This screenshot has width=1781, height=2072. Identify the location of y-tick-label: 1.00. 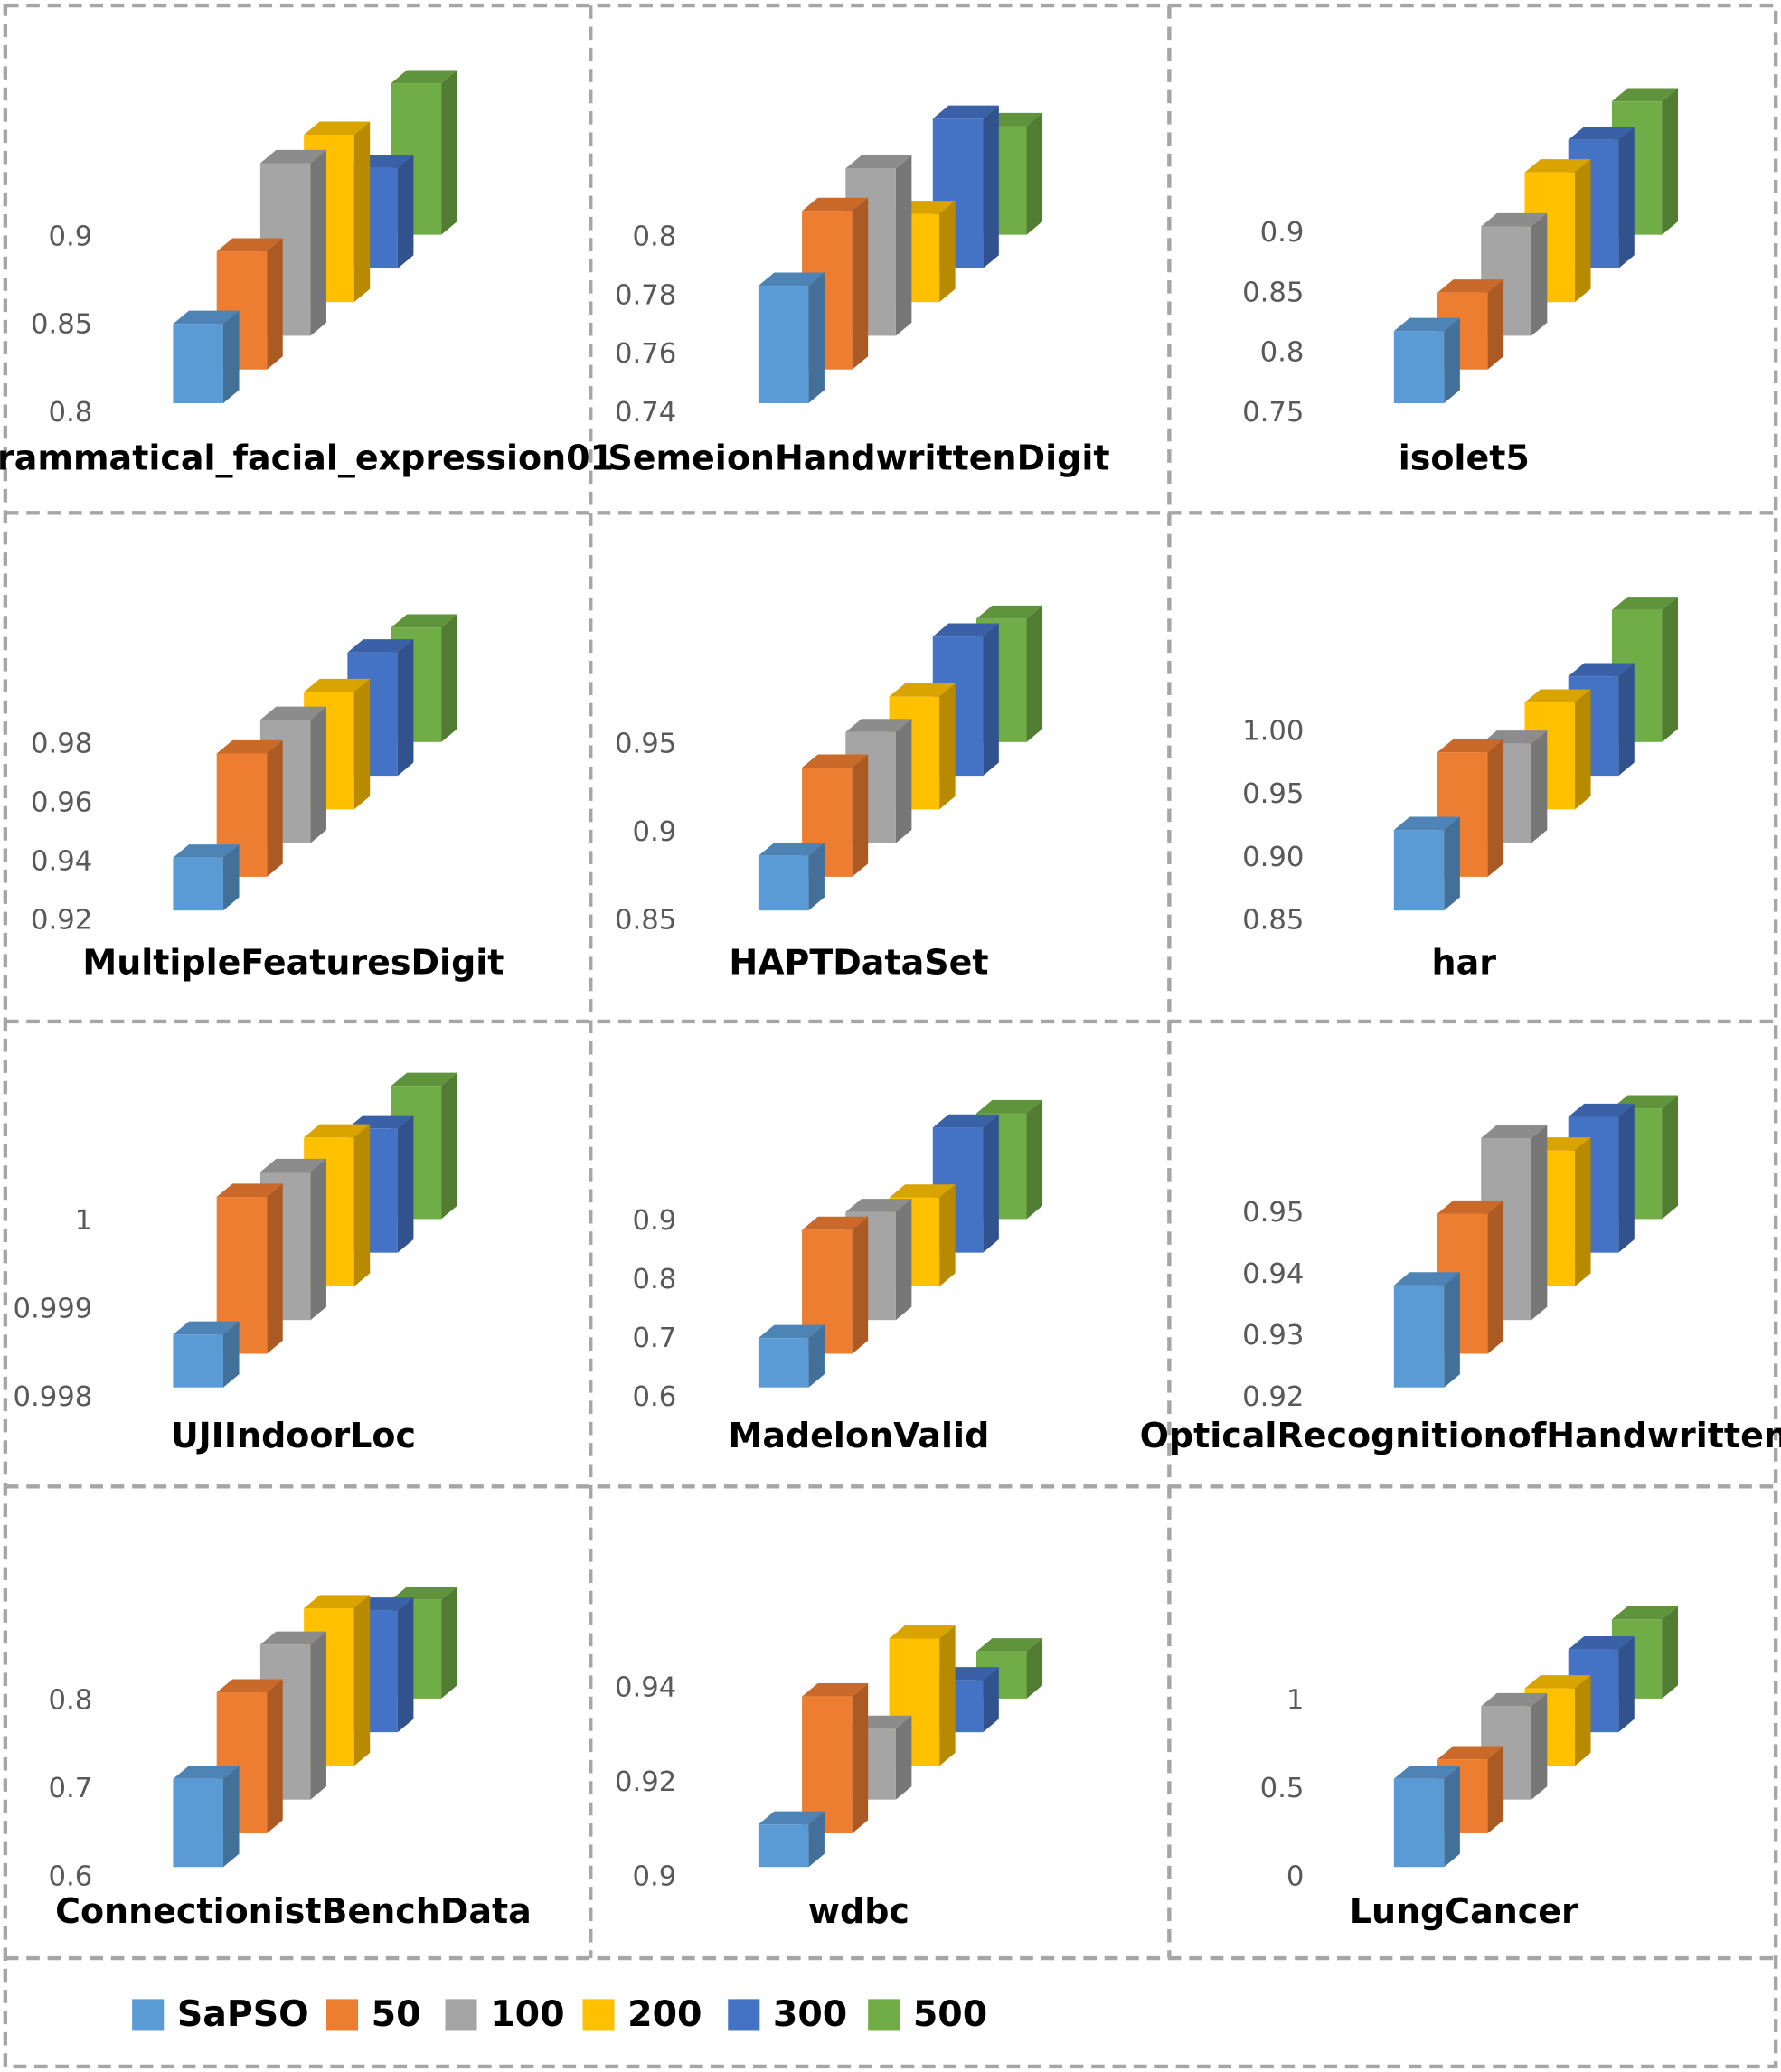
(1273, 732).